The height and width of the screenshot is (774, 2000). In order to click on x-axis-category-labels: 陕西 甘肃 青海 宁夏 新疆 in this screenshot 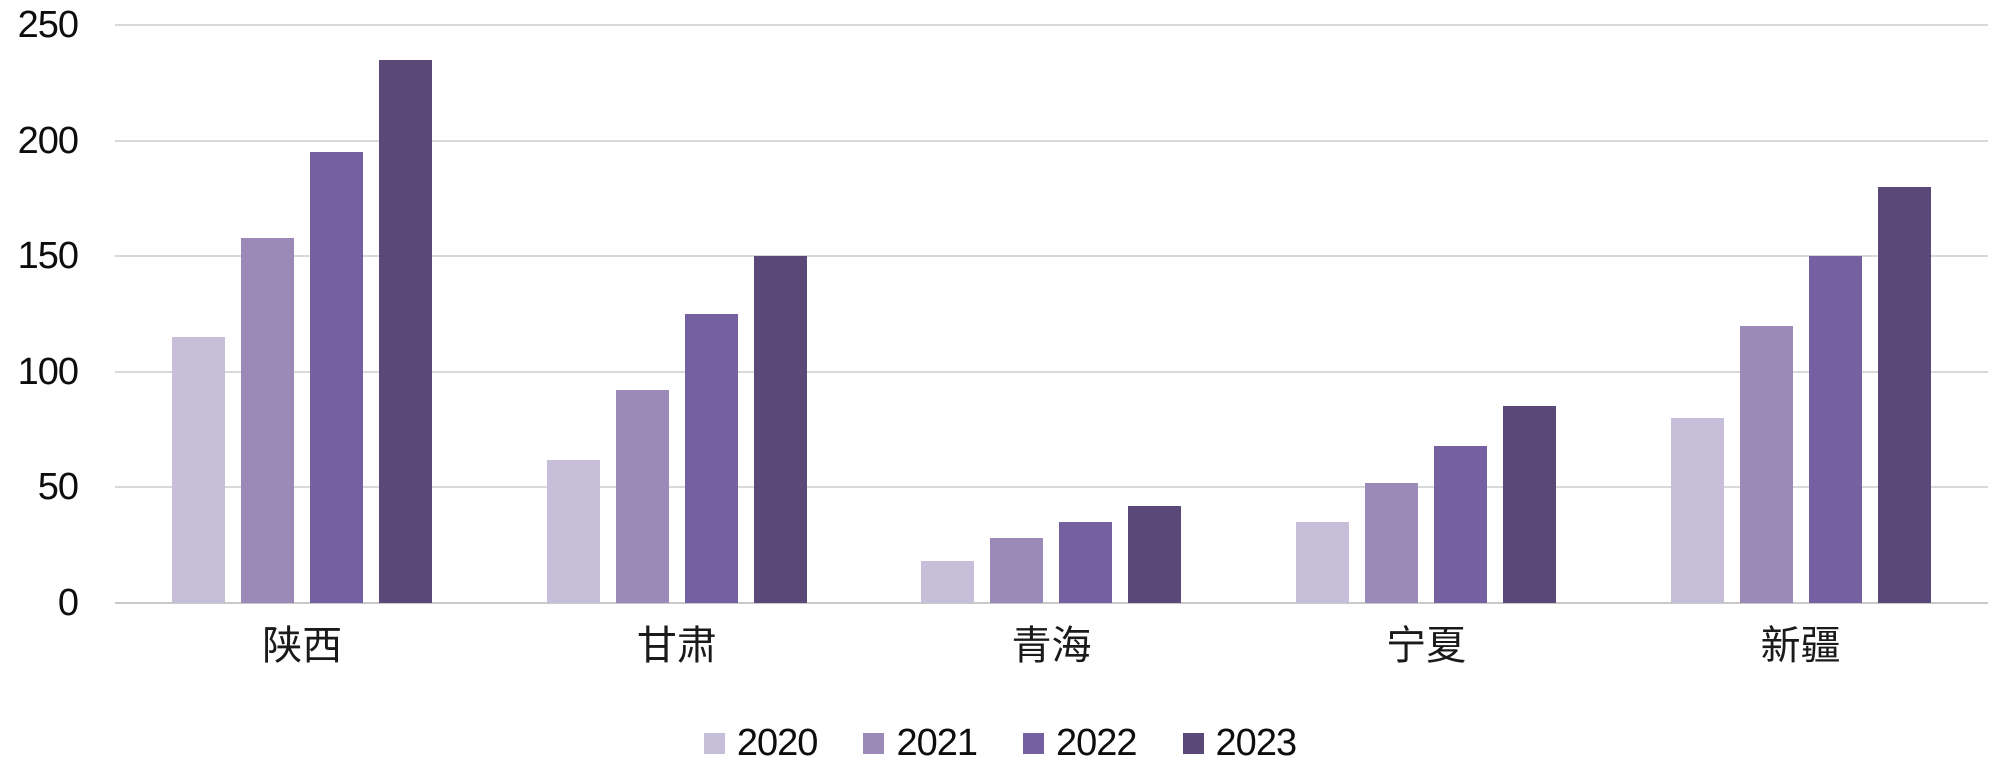, I will do `click(1051, 646)`.